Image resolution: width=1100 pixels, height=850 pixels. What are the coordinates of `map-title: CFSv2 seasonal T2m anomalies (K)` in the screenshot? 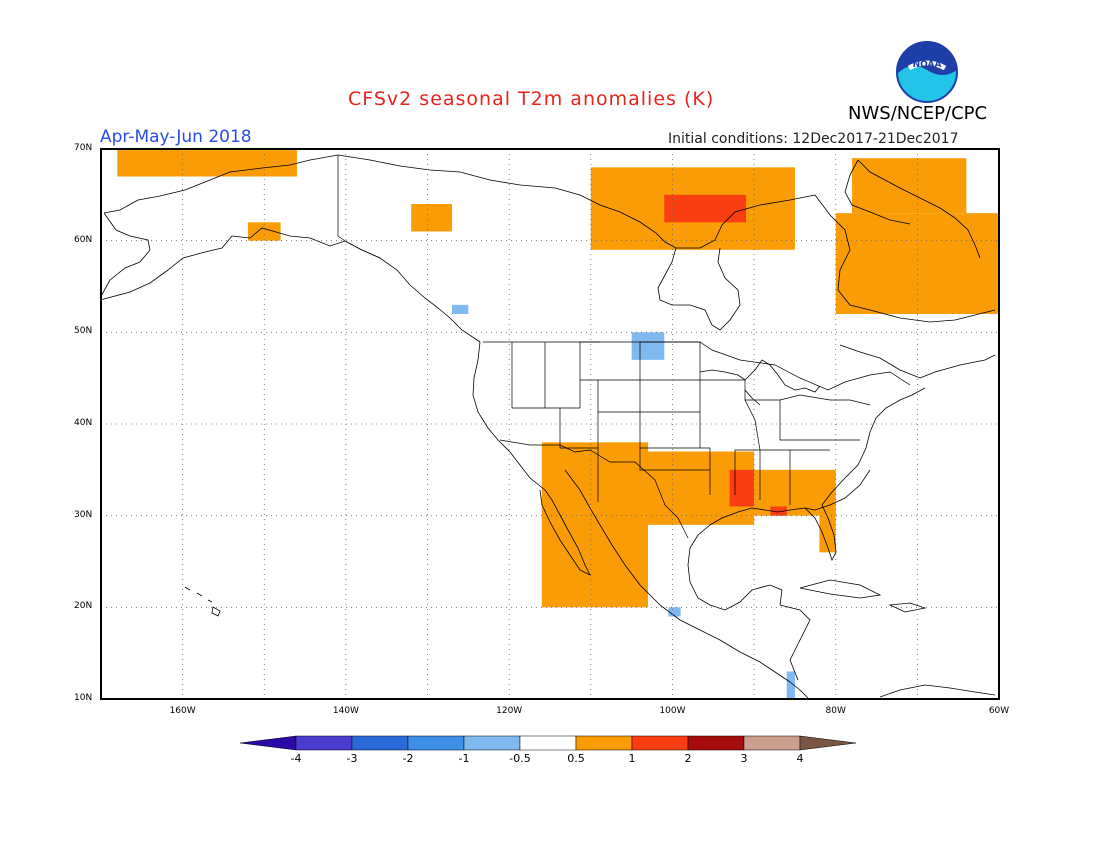 It's located at (531, 99).